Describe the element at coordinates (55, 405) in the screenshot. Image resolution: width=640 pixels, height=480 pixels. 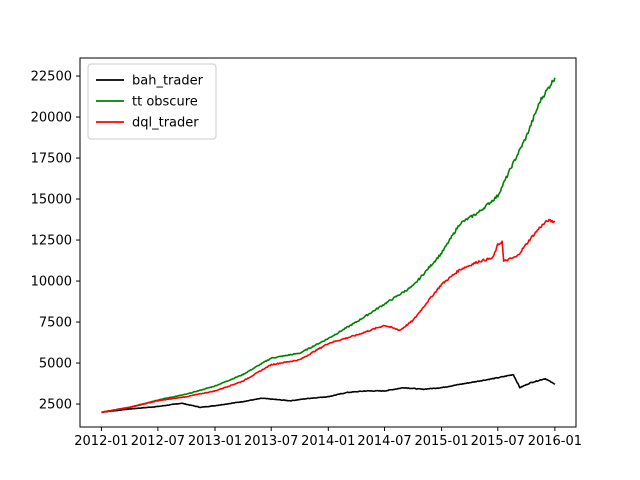
I see `y-tick-label: 2500` at that location.